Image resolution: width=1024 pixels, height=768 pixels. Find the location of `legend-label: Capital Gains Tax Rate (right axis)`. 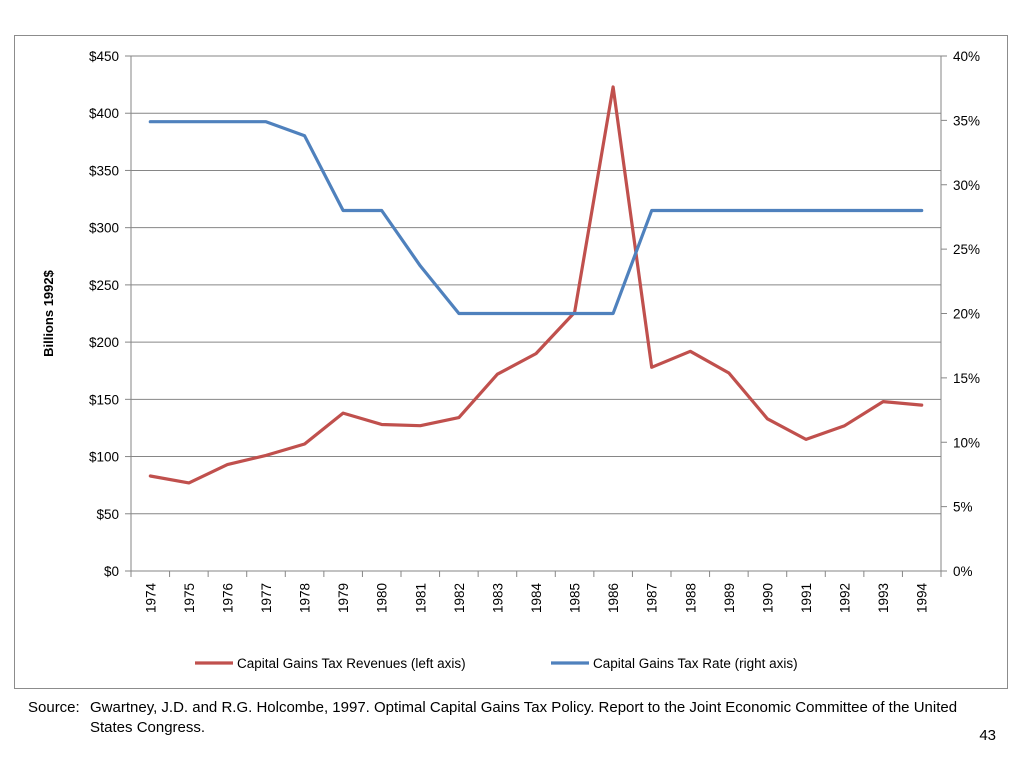

legend-label: Capital Gains Tax Rate (right axis) is located at coordinates (695, 663).